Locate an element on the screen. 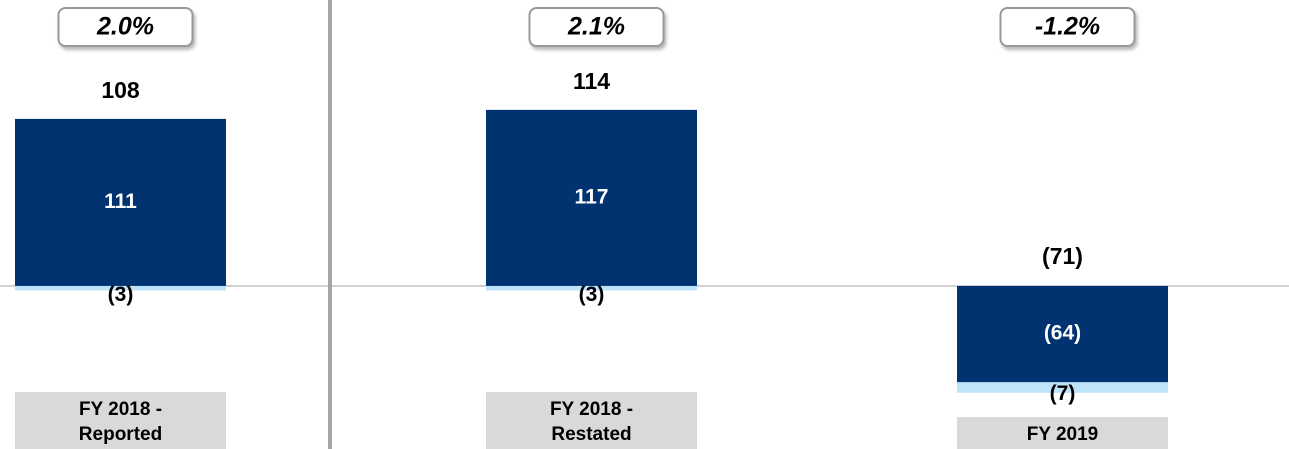  category-label: FY 2018 - Restated is located at coordinates (591, 420).